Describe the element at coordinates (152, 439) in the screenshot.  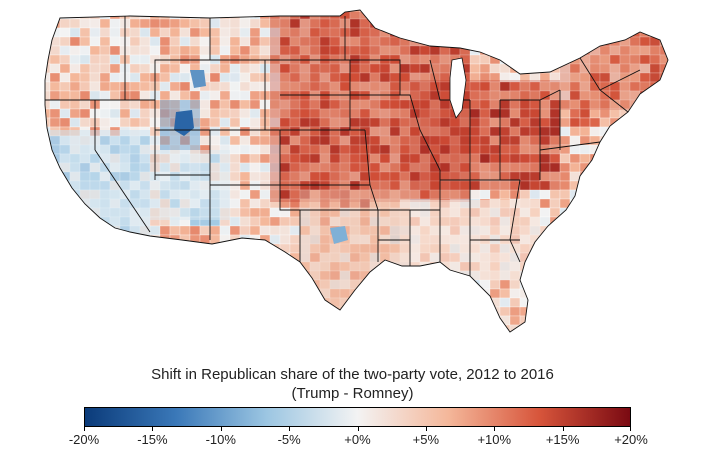
I see `legend-tick-label: -15%` at that location.